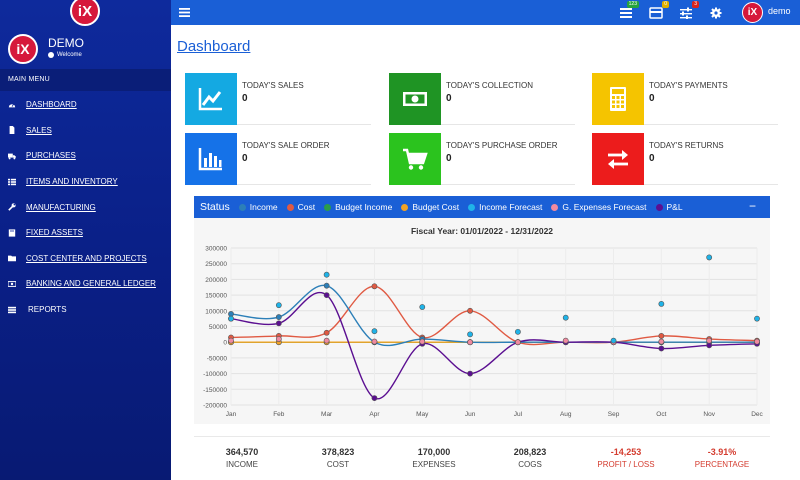 This screenshot has height=480, width=800. I want to click on series-line-p-l, so click(494, 345).